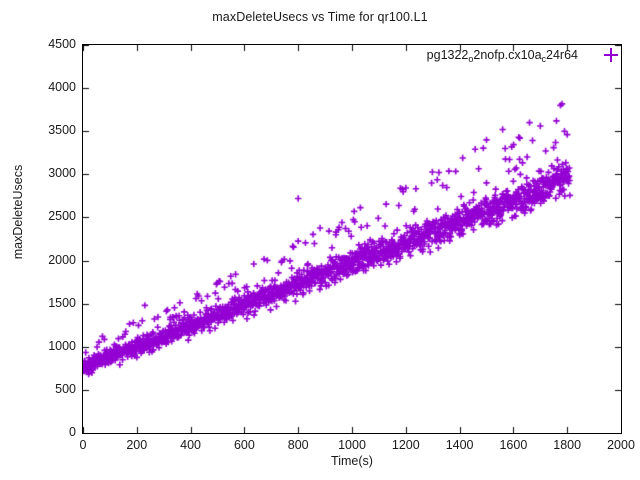  I want to click on y-tick-label: 4500, so click(62, 44).